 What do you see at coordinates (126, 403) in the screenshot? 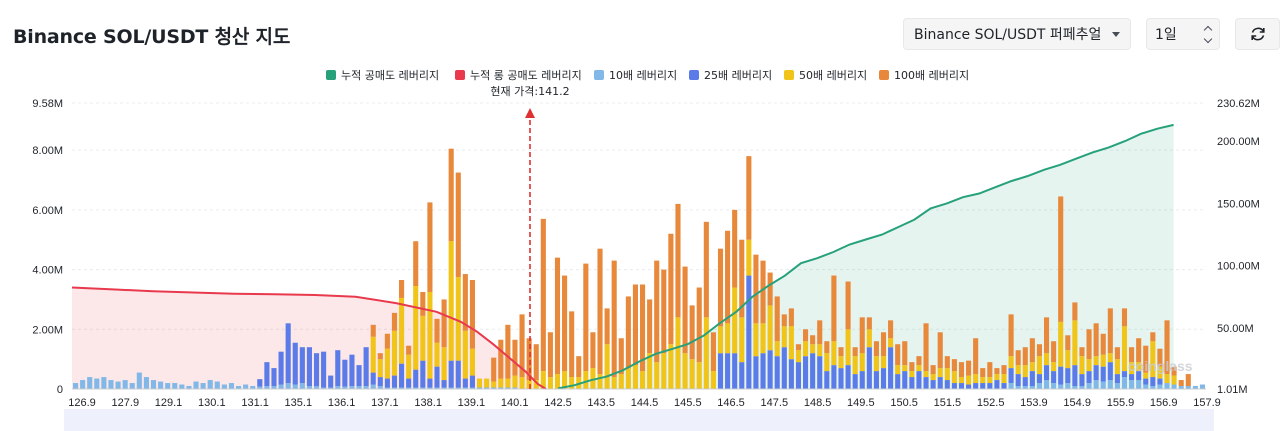
I see `x-tick: 127.9` at bounding box center [126, 403].